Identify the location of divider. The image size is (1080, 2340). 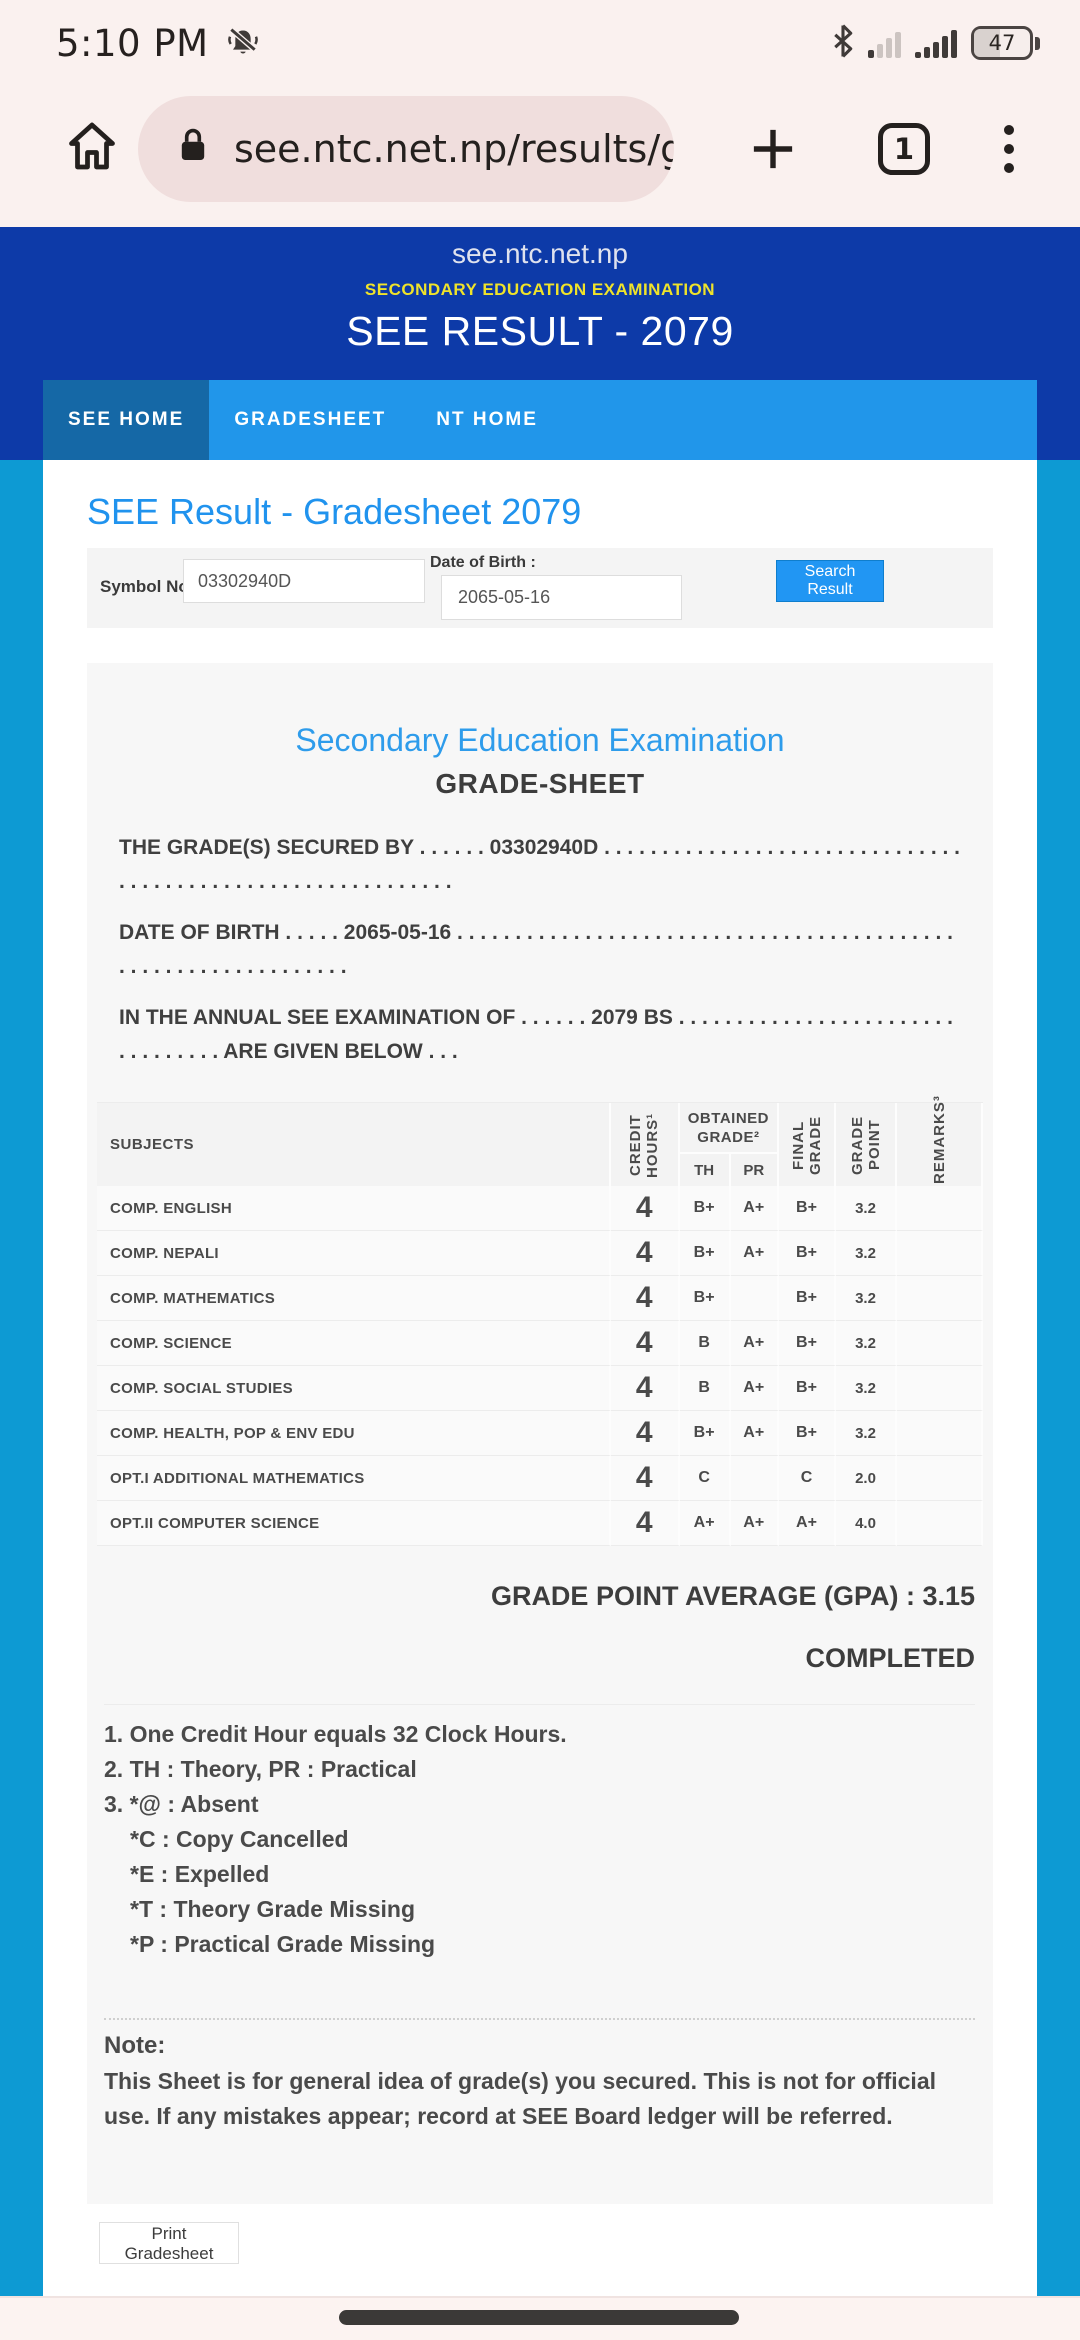
(539, 2019).